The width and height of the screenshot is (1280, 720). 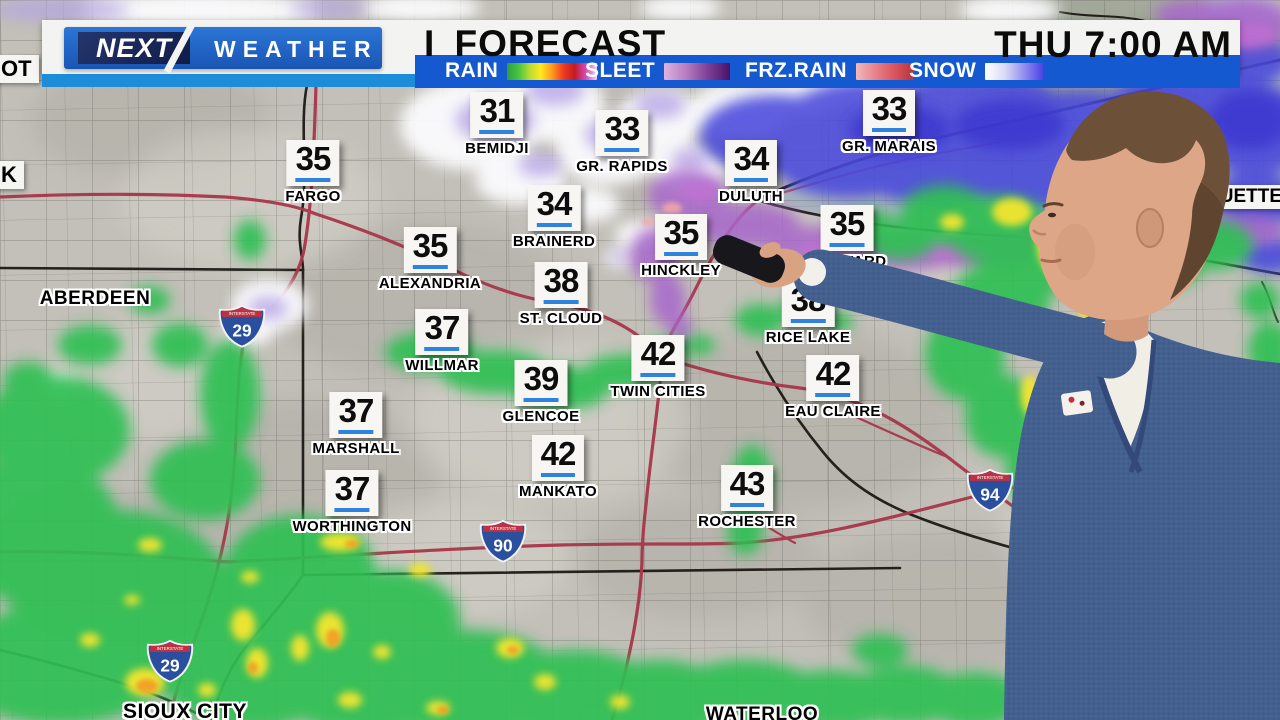 I want to click on station-worthington: 37 WORTHINGTON, so click(x=351, y=502).